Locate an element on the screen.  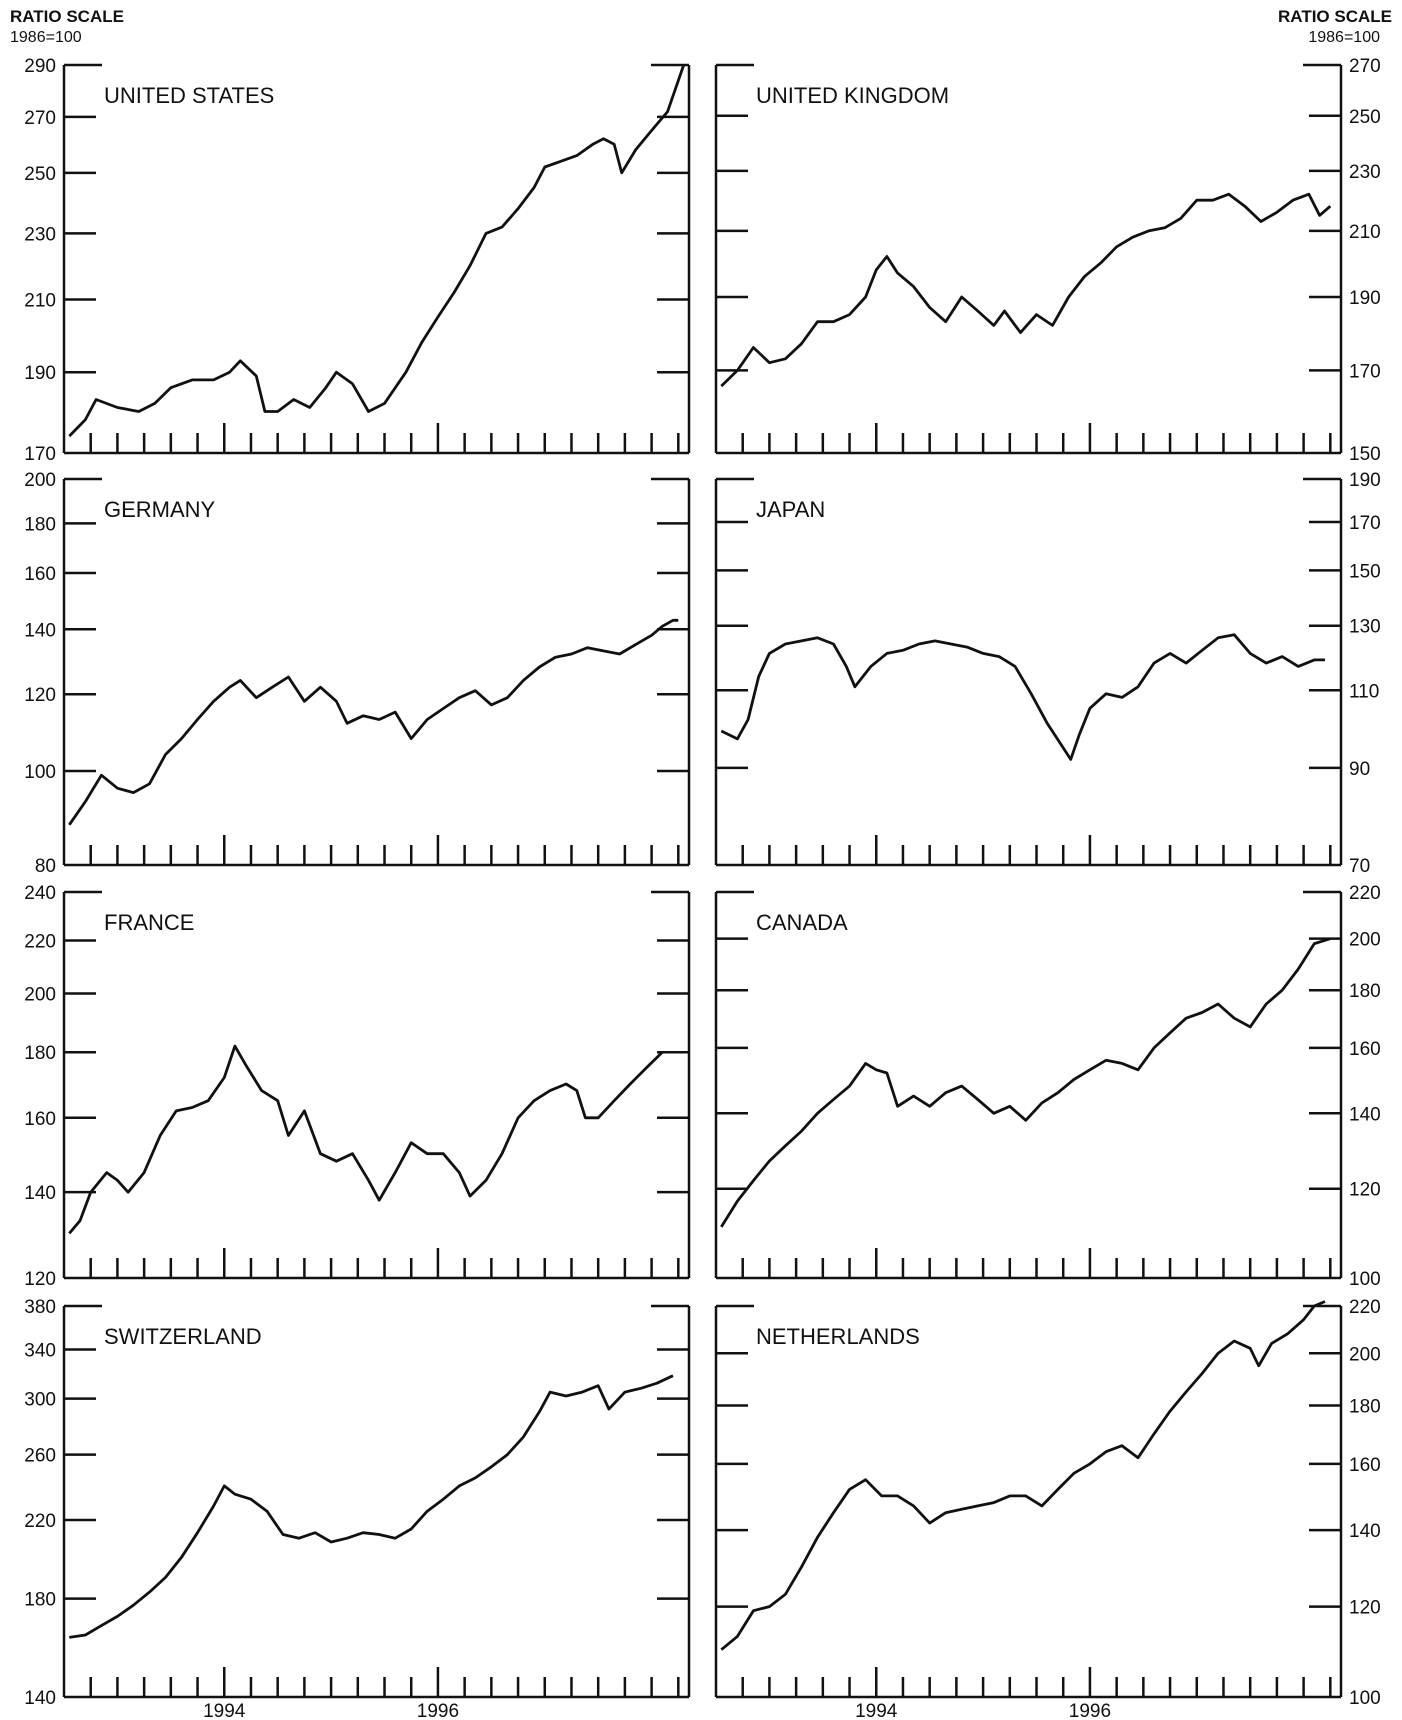
y-tick-label-germany: 80 is located at coordinates (45, 866).